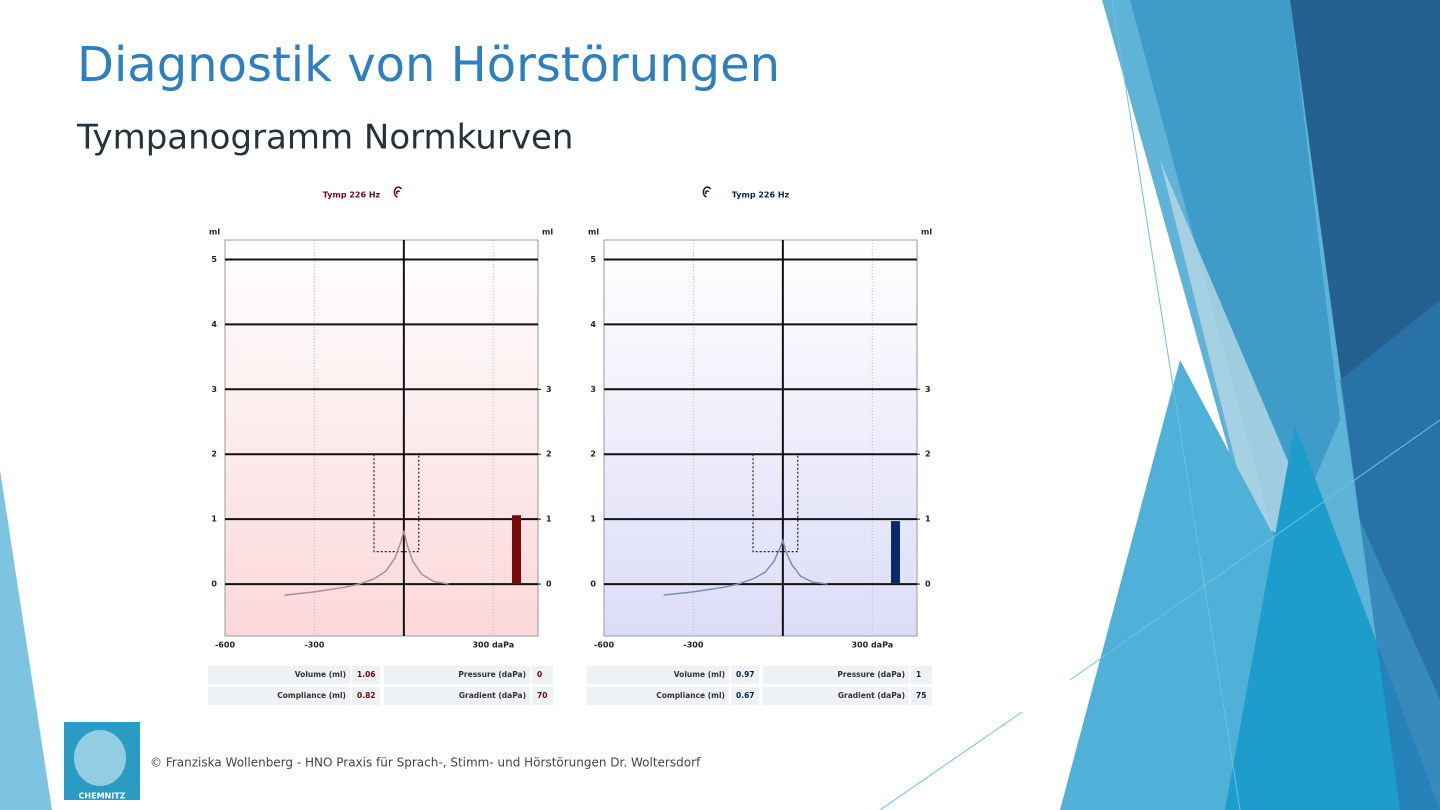  What do you see at coordinates (102, 761) in the screenshot?
I see `logo: CHEMNITZ` at bounding box center [102, 761].